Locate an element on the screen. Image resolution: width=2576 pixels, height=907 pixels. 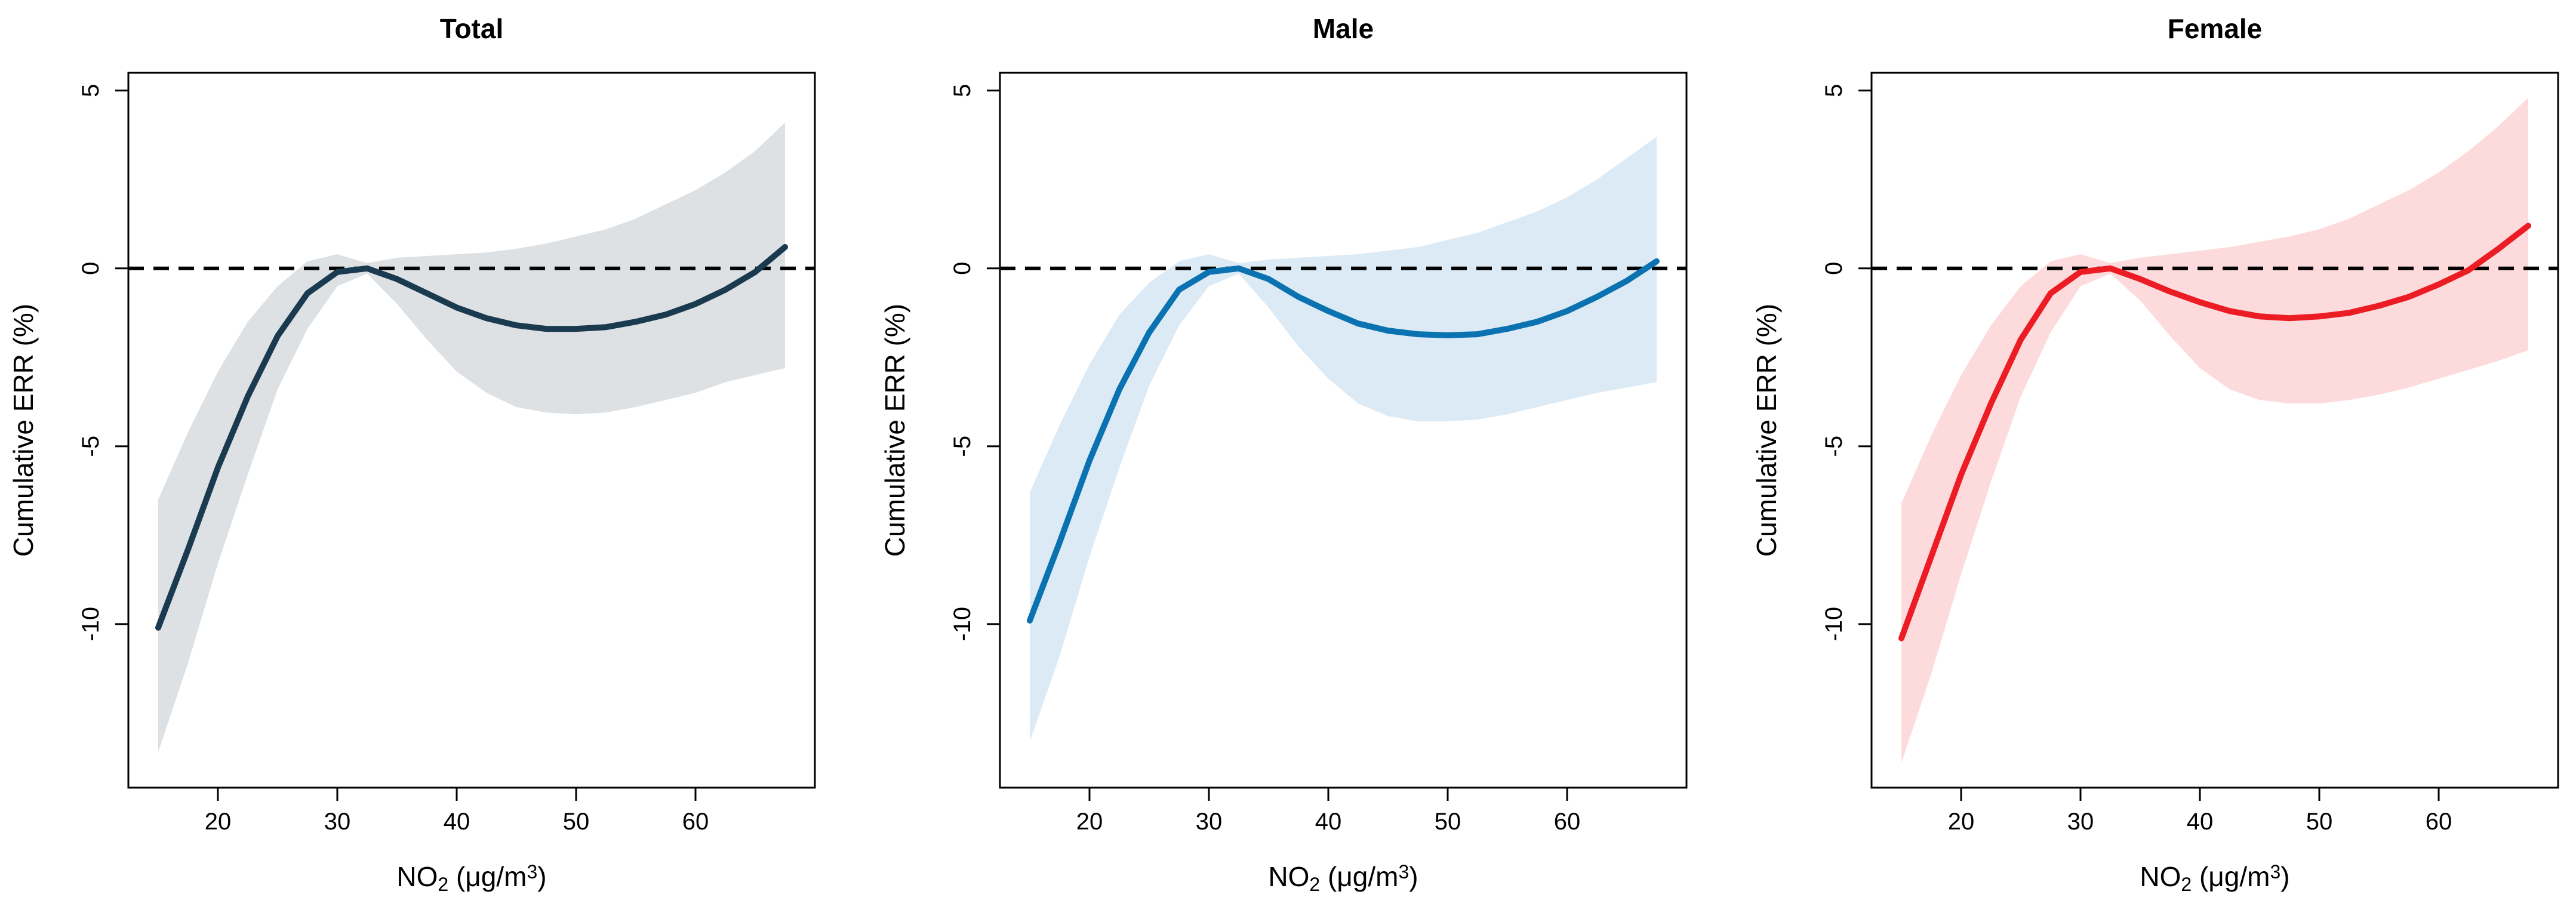
panel-title: Female is located at coordinates (2215, 28).